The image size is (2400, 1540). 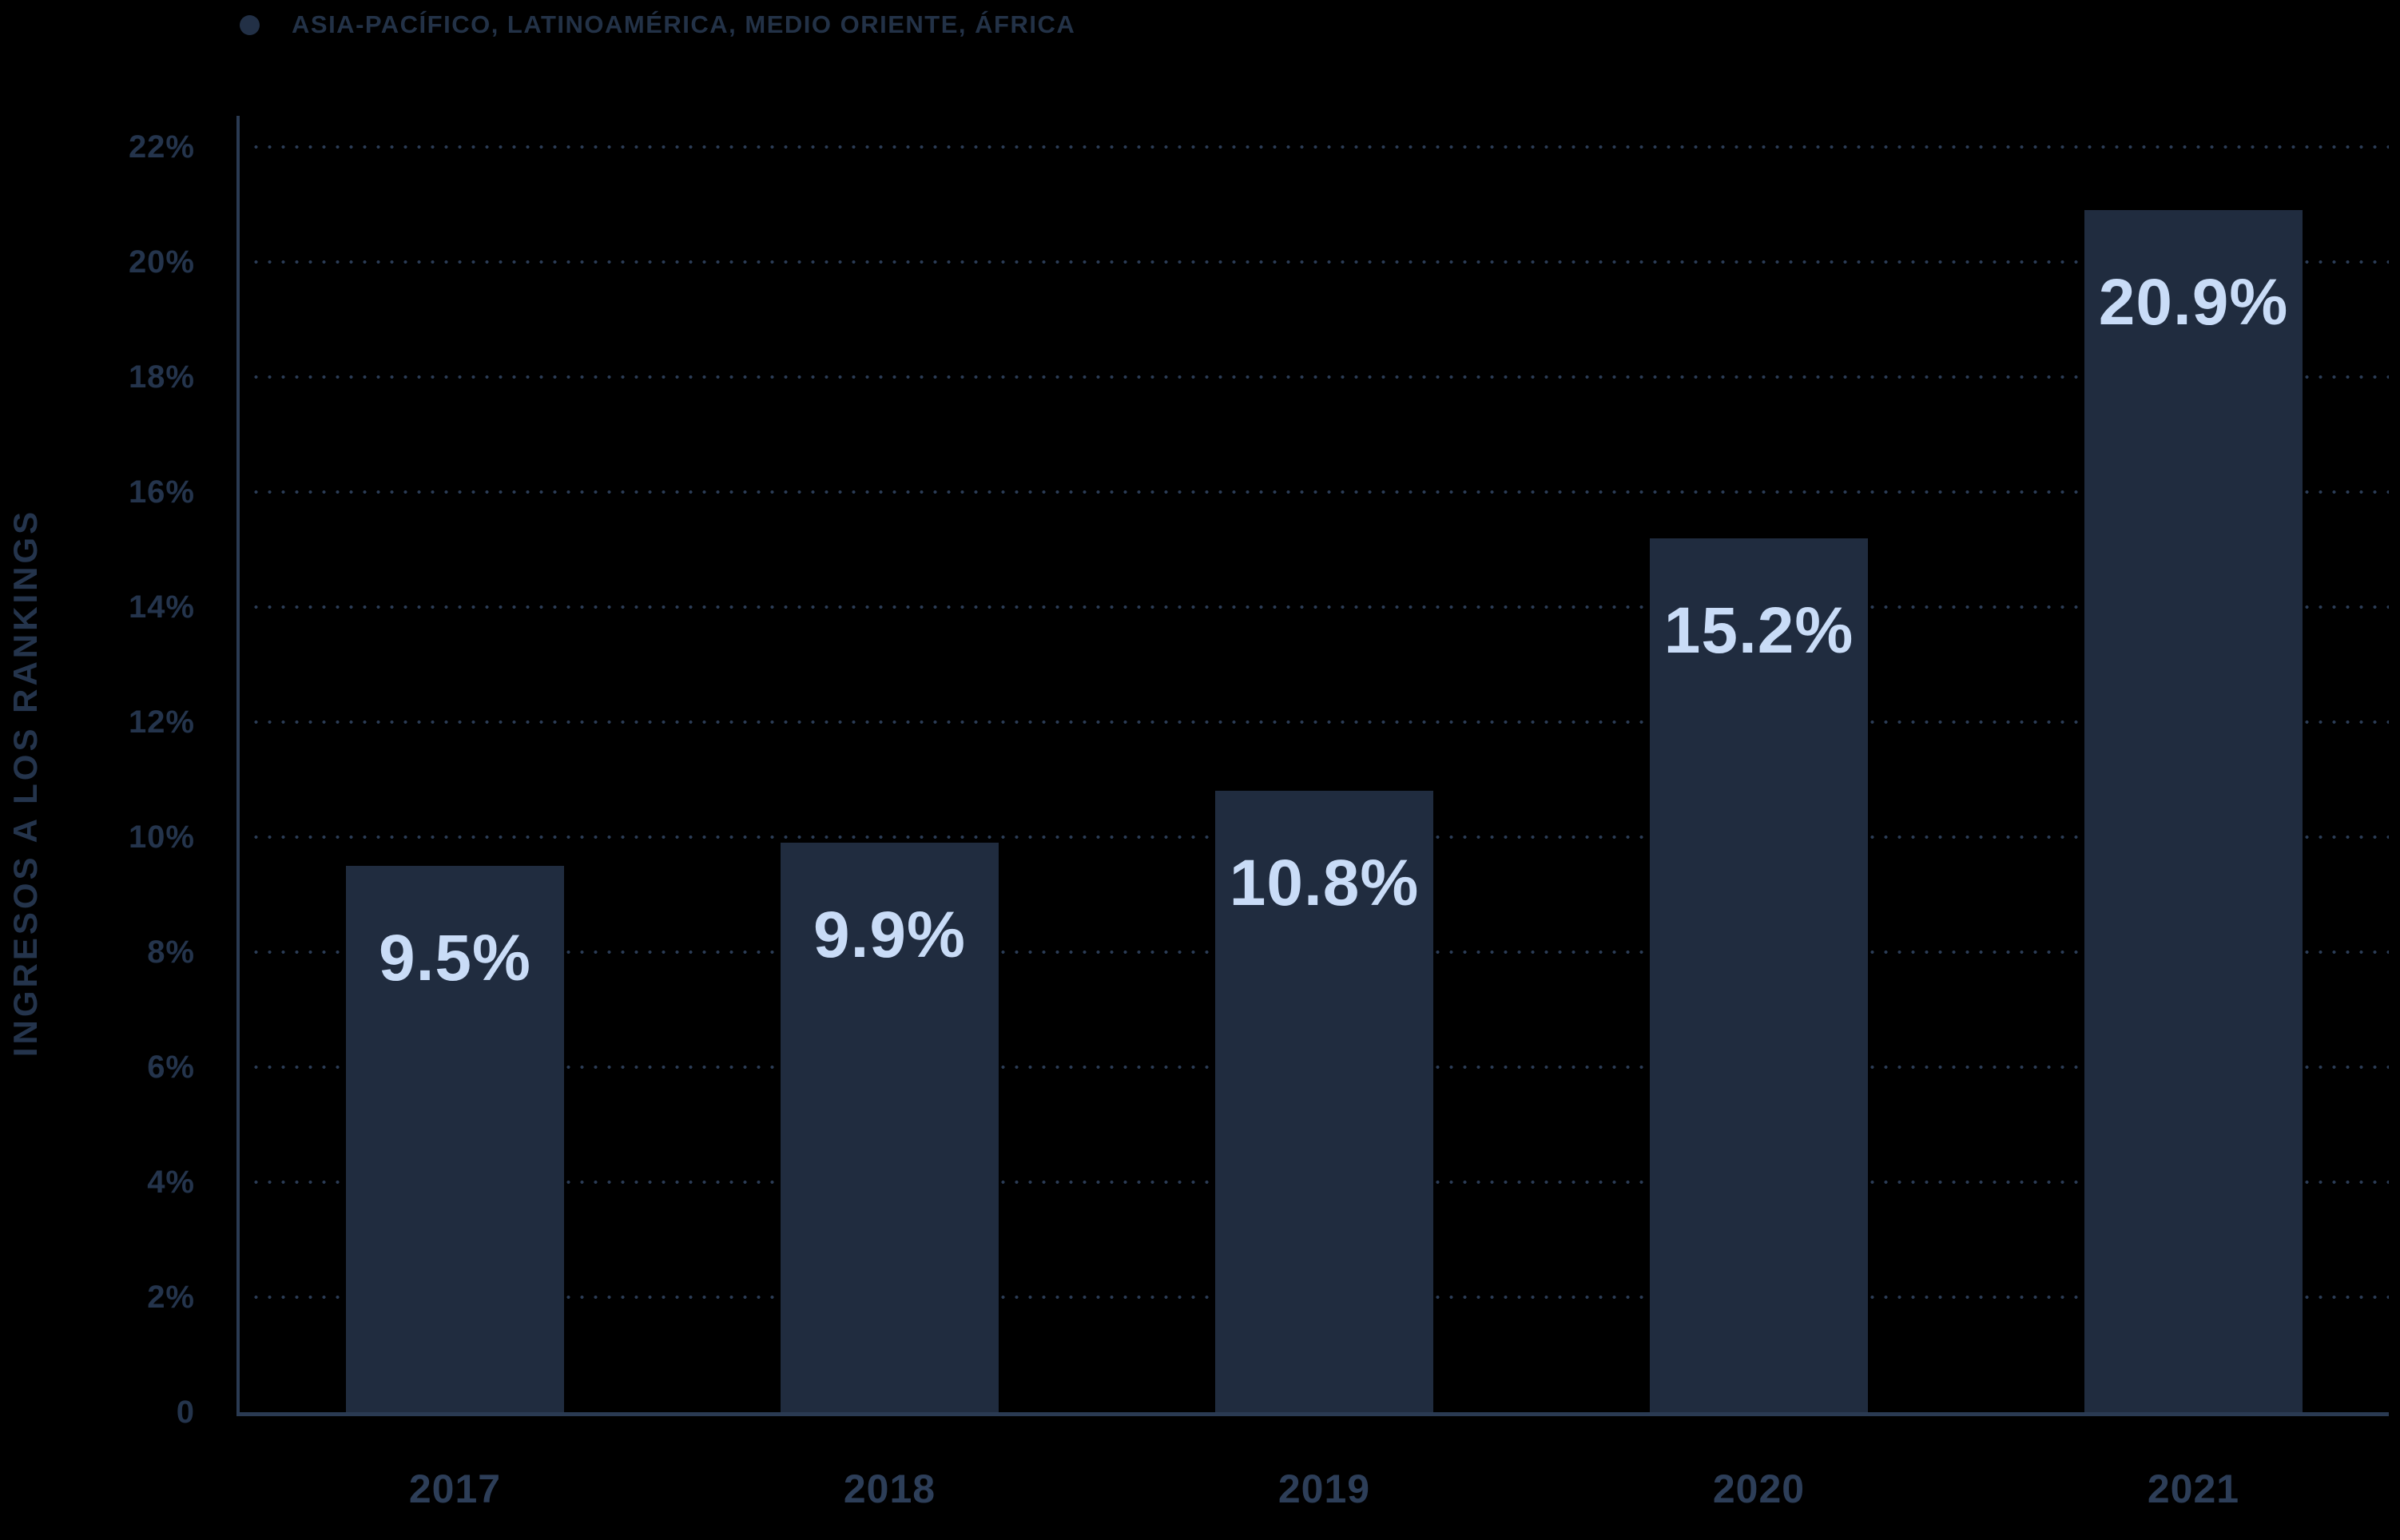 I want to click on bar-2018: 9.9%, so click(x=890, y=1127).